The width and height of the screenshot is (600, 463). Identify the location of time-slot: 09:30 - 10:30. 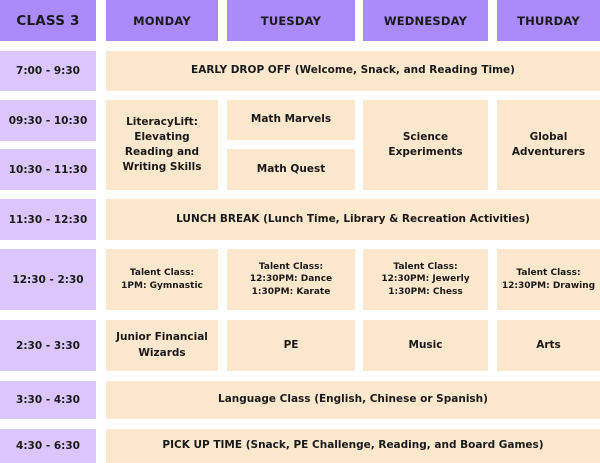
(48, 120).